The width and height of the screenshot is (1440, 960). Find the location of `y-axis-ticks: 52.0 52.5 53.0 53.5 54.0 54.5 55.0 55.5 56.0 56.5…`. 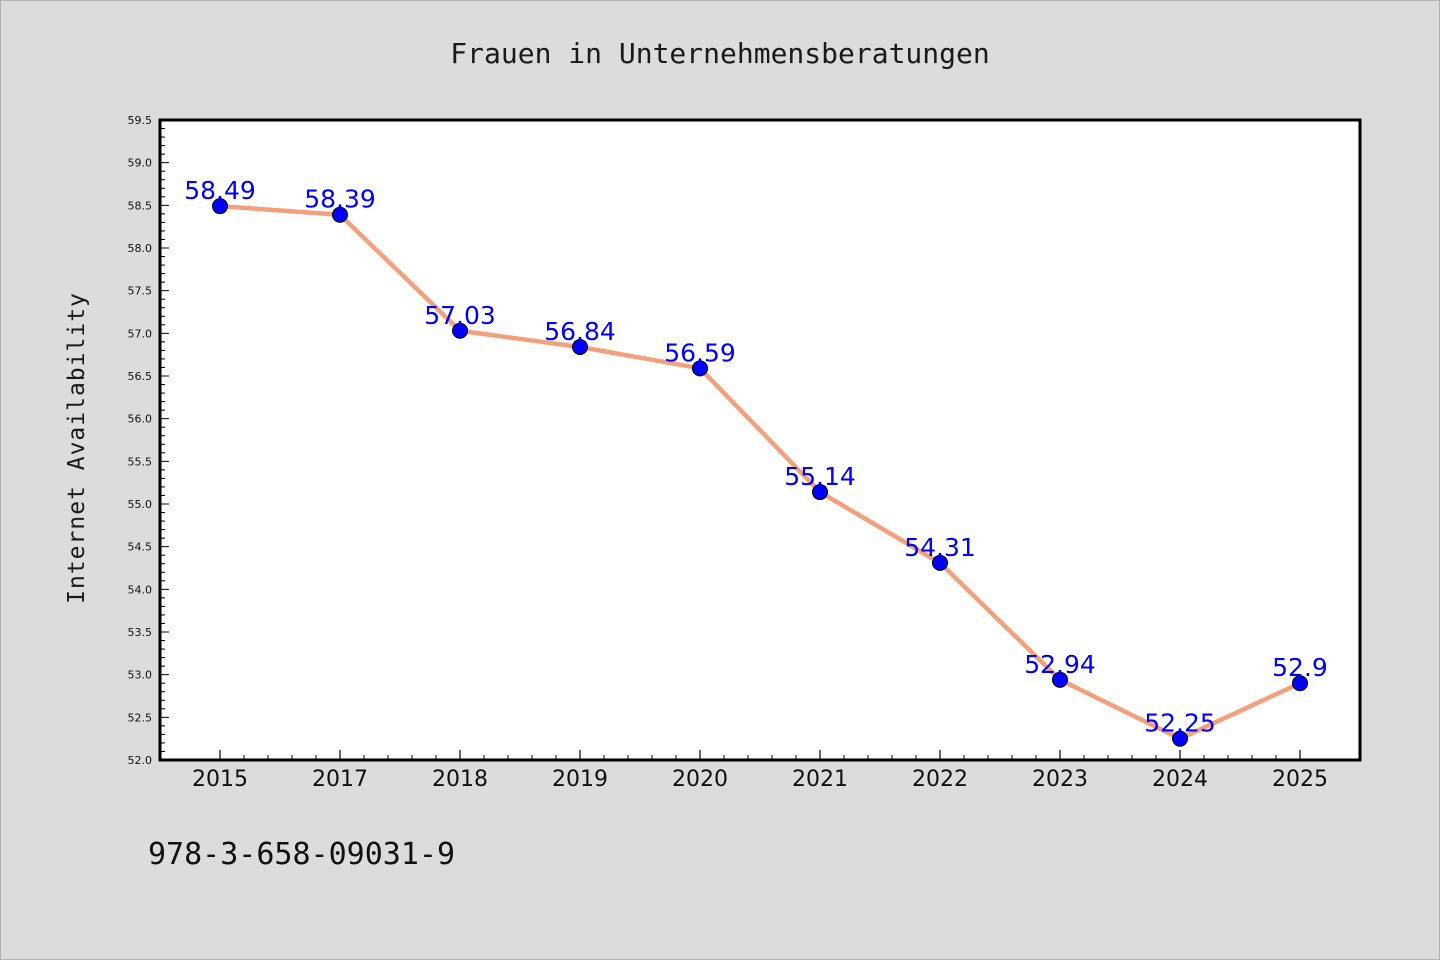

y-axis-ticks: 52.0 52.5 53.0 53.5 54.0 54.5 55.0 55.5 56.0 56.5… is located at coordinates (148, 440).